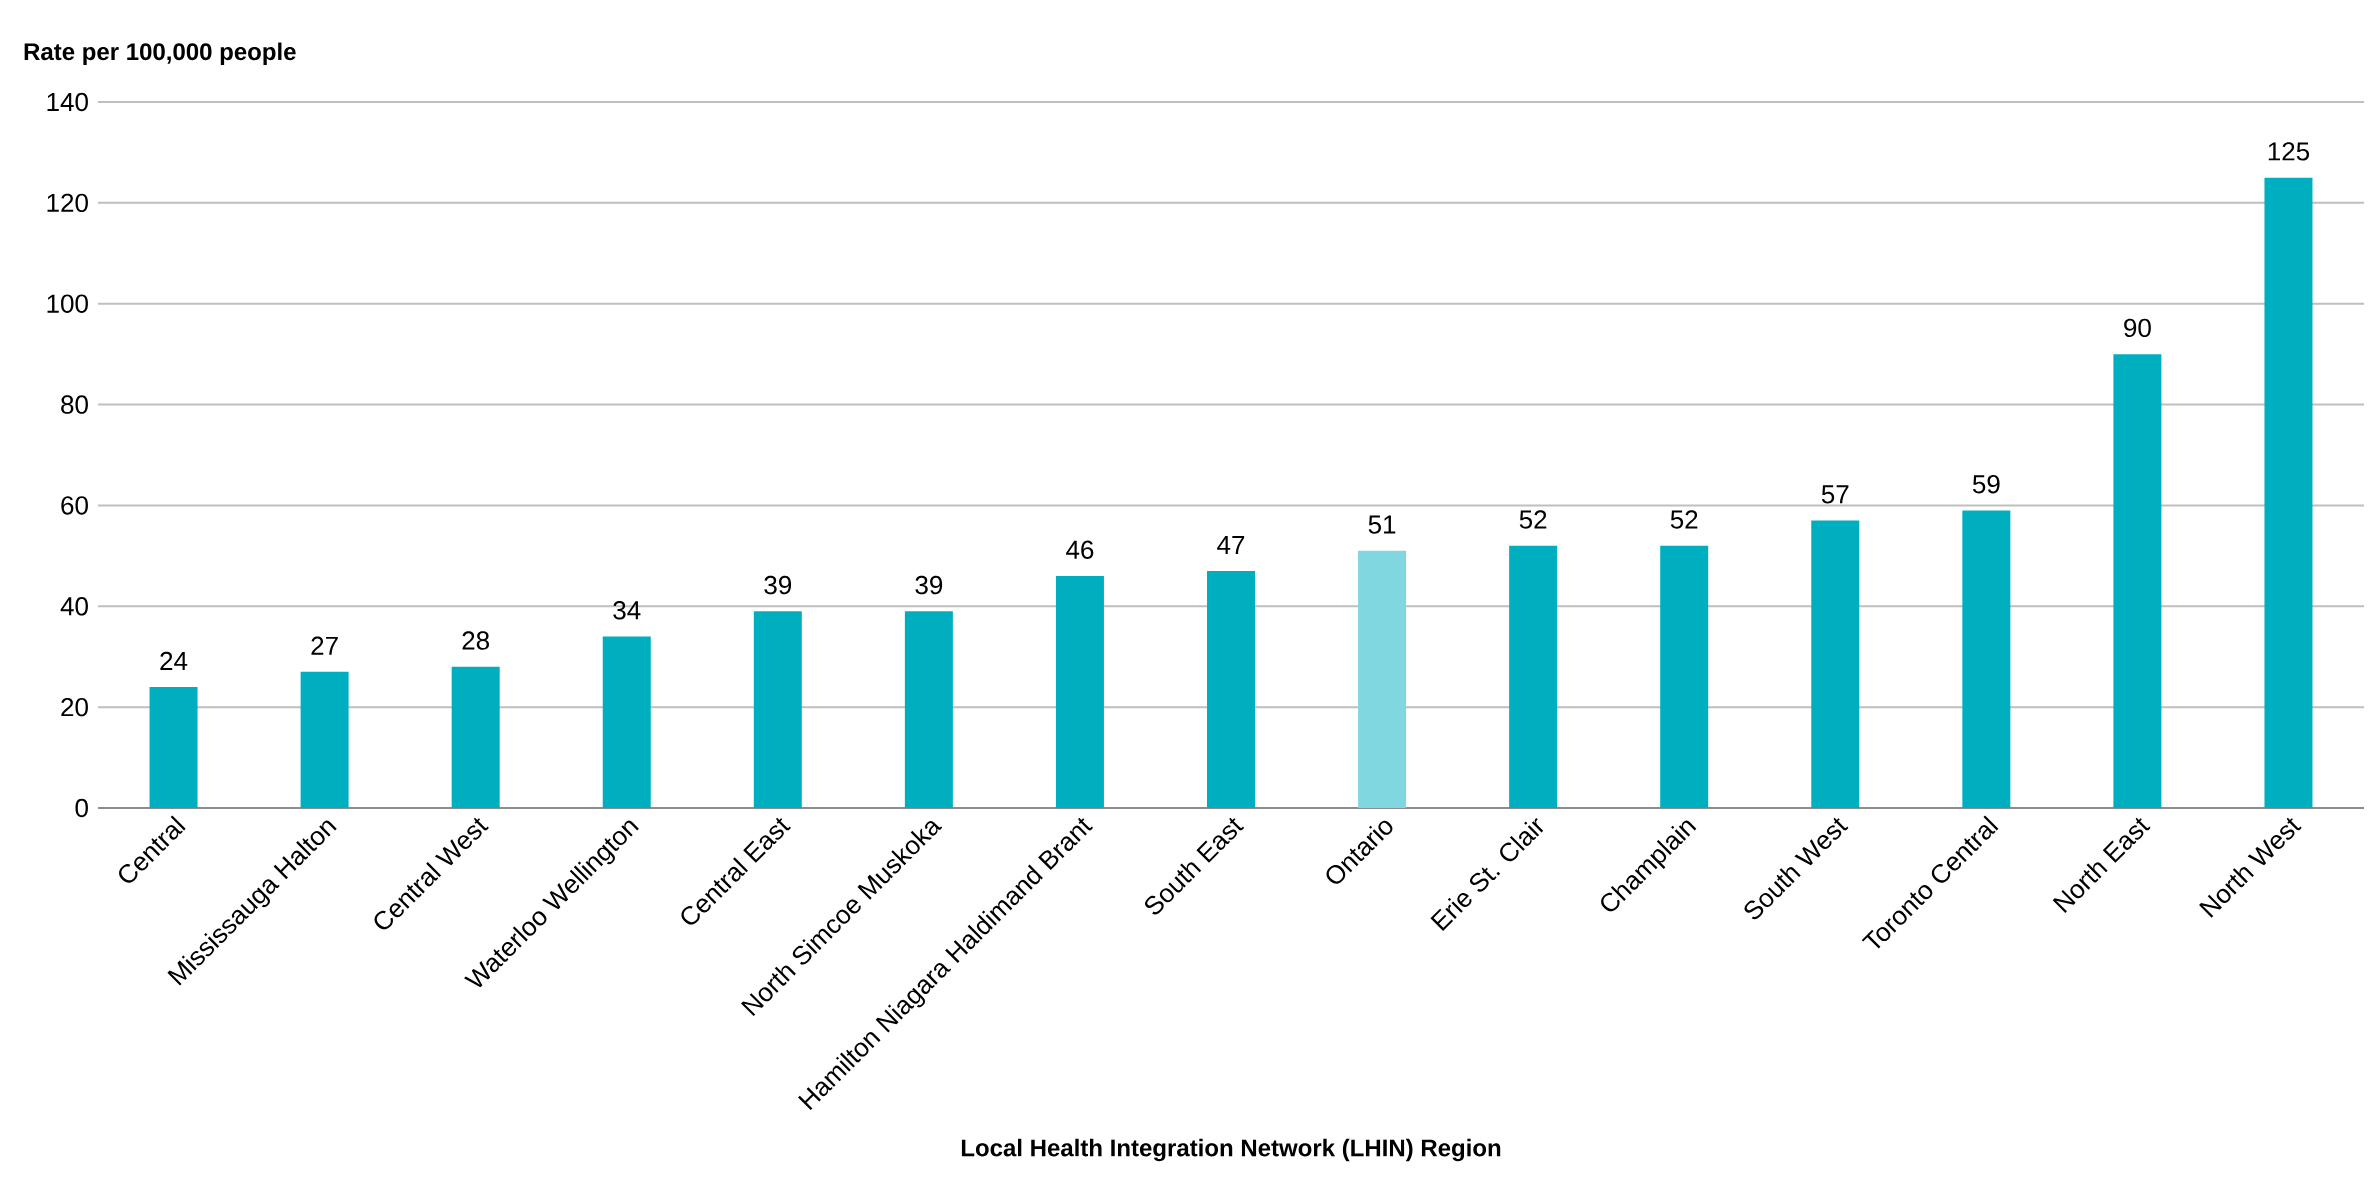 The image size is (2369, 1201). Describe the element at coordinates (67, 203) in the screenshot. I see `y-tick-label: 120` at that location.